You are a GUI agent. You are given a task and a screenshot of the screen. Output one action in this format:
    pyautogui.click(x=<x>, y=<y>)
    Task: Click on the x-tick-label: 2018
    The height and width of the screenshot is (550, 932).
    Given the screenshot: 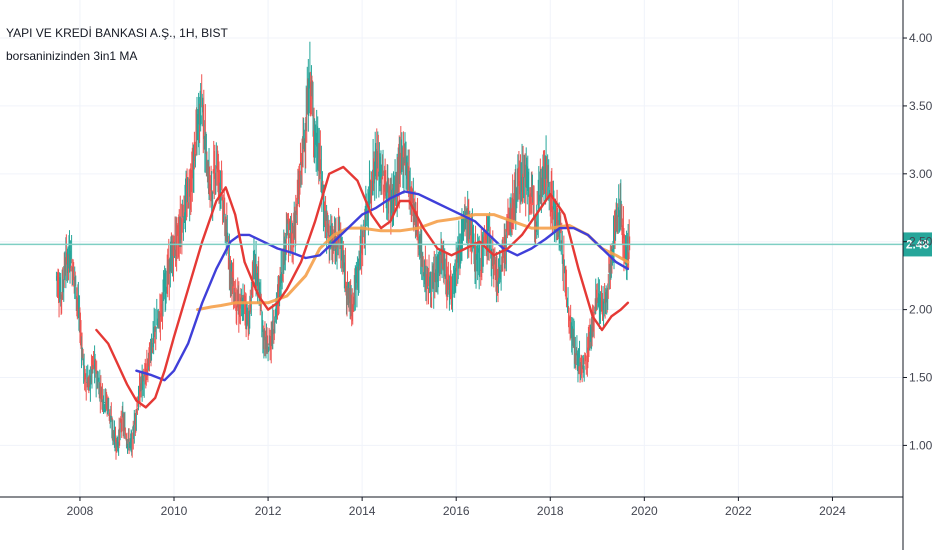 What is the action you would take?
    pyautogui.click(x=550, y=511)
    